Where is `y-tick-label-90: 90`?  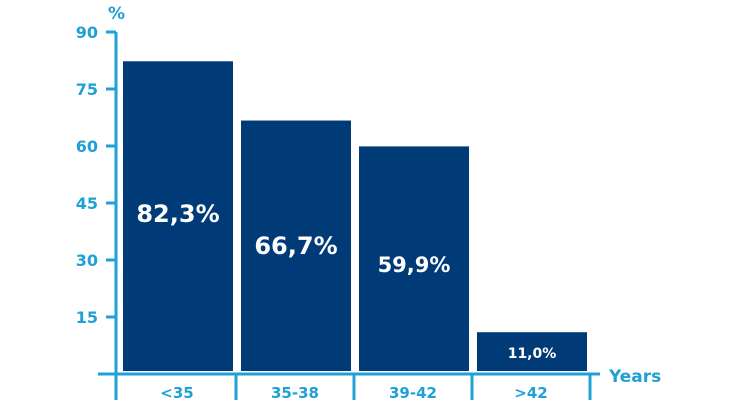 y-tick-label-90: 90 is located at coordinates (87, 32).